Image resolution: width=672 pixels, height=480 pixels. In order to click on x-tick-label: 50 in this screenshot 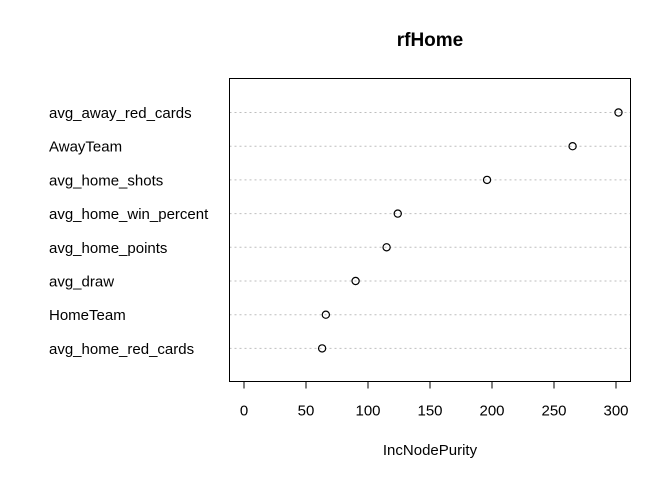, I will do `click(306, 411)`.